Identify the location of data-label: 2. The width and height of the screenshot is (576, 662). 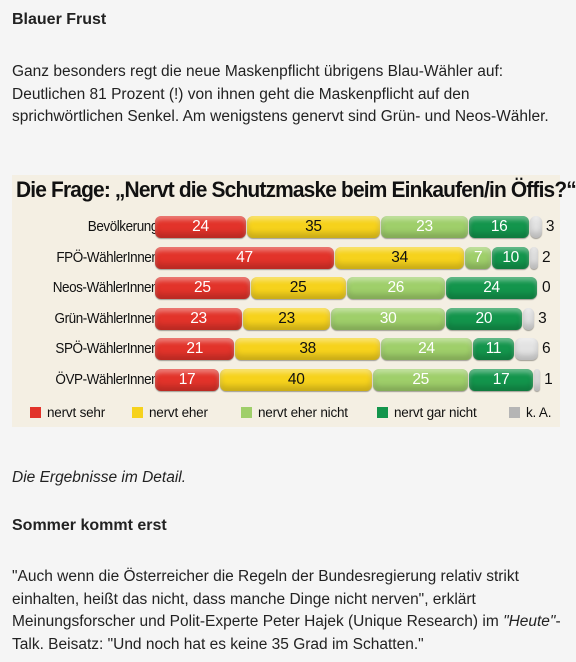
(546, 257).